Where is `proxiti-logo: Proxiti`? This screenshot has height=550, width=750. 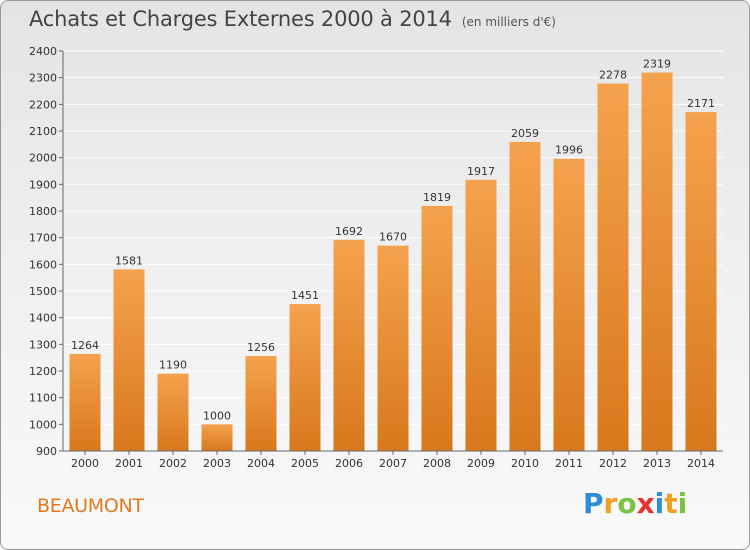 proxiti-logo: Proxiti is located at coordinates (635, 503).